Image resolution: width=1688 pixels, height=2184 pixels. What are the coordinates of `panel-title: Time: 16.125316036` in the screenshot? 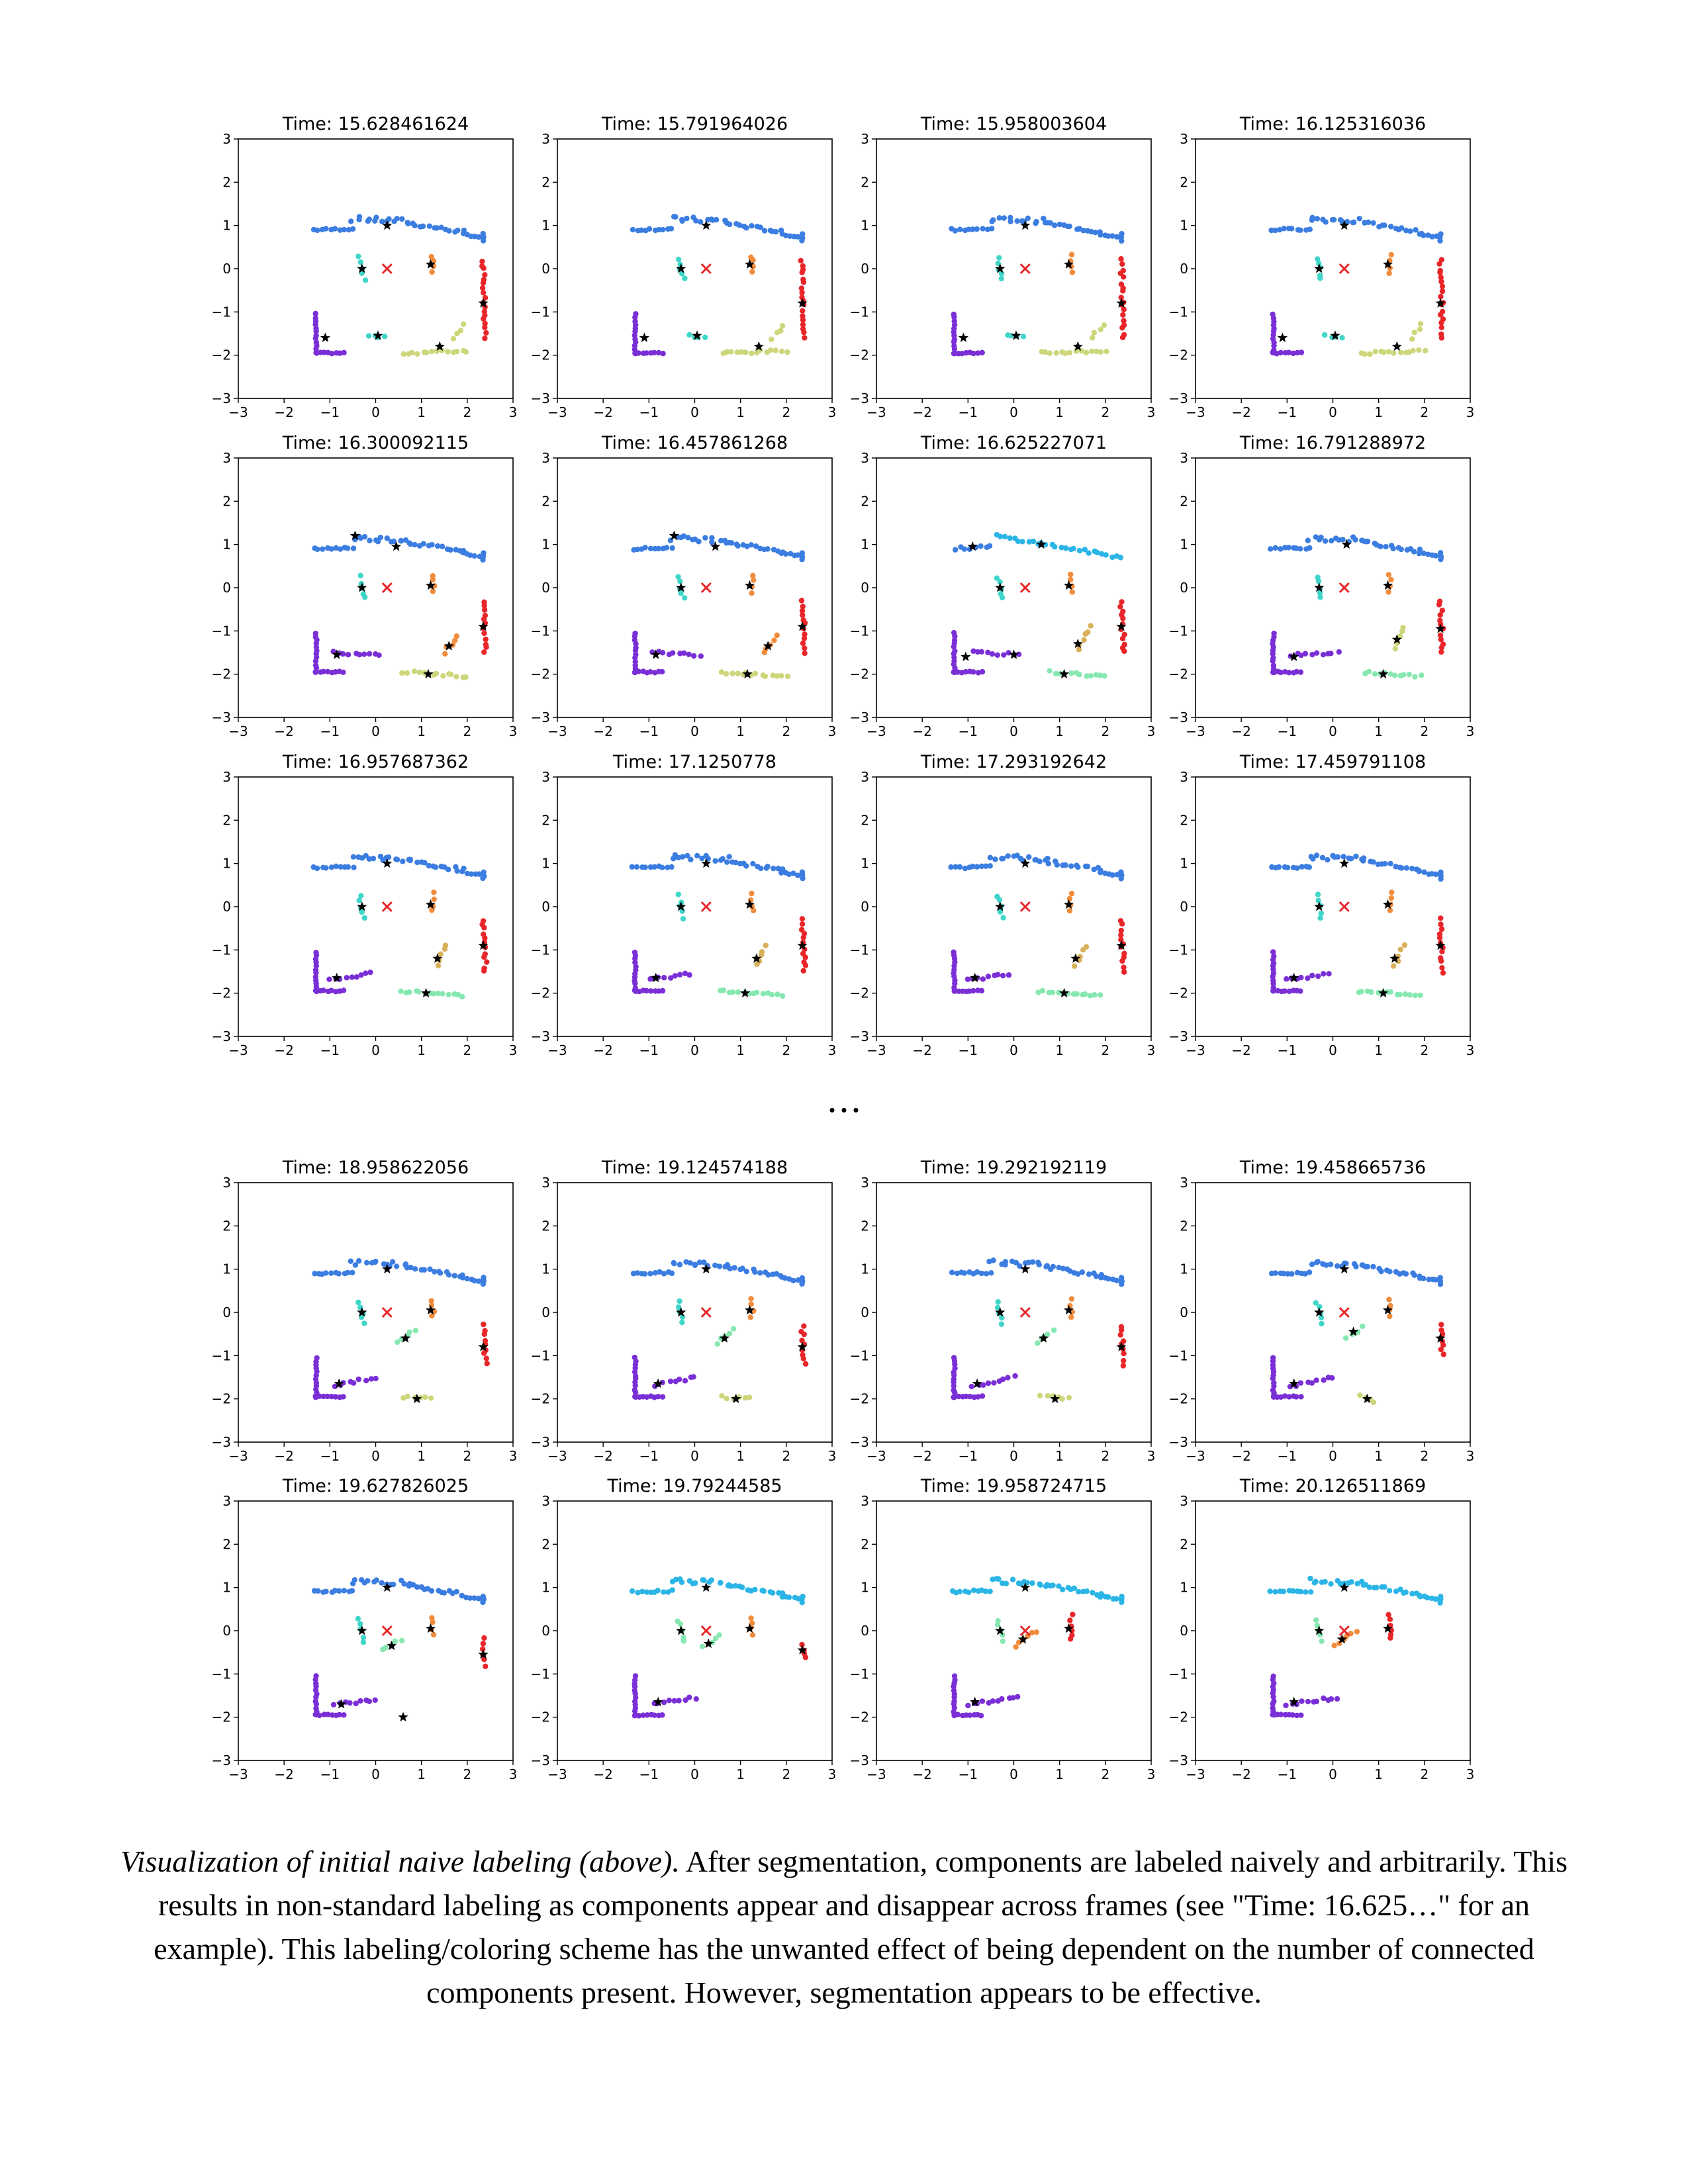 It's located at (1332, 124).